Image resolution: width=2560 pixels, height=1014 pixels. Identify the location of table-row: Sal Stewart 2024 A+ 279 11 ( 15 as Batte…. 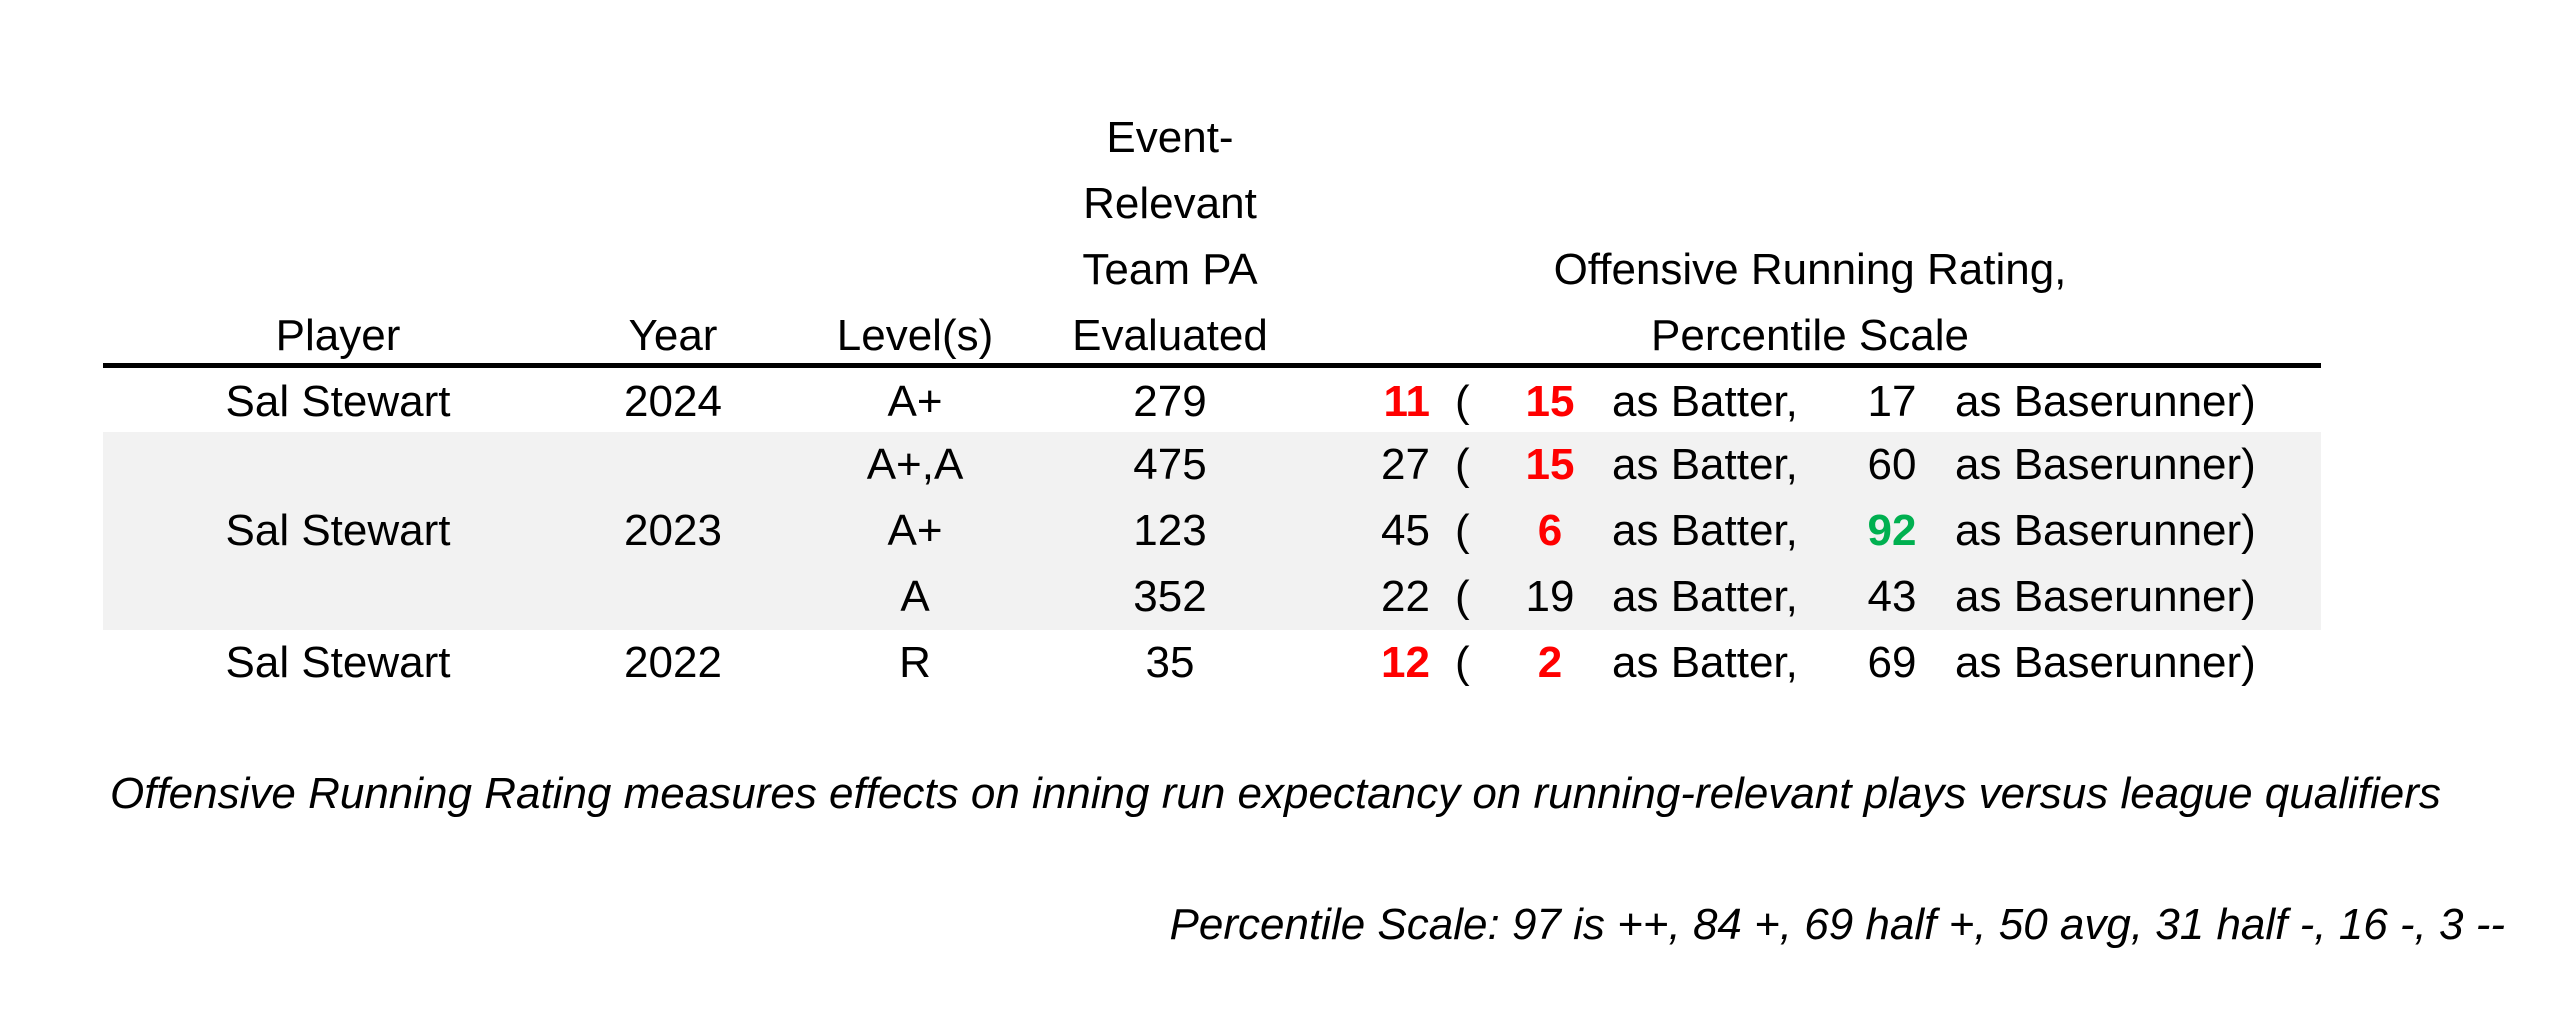
(1280, 402).